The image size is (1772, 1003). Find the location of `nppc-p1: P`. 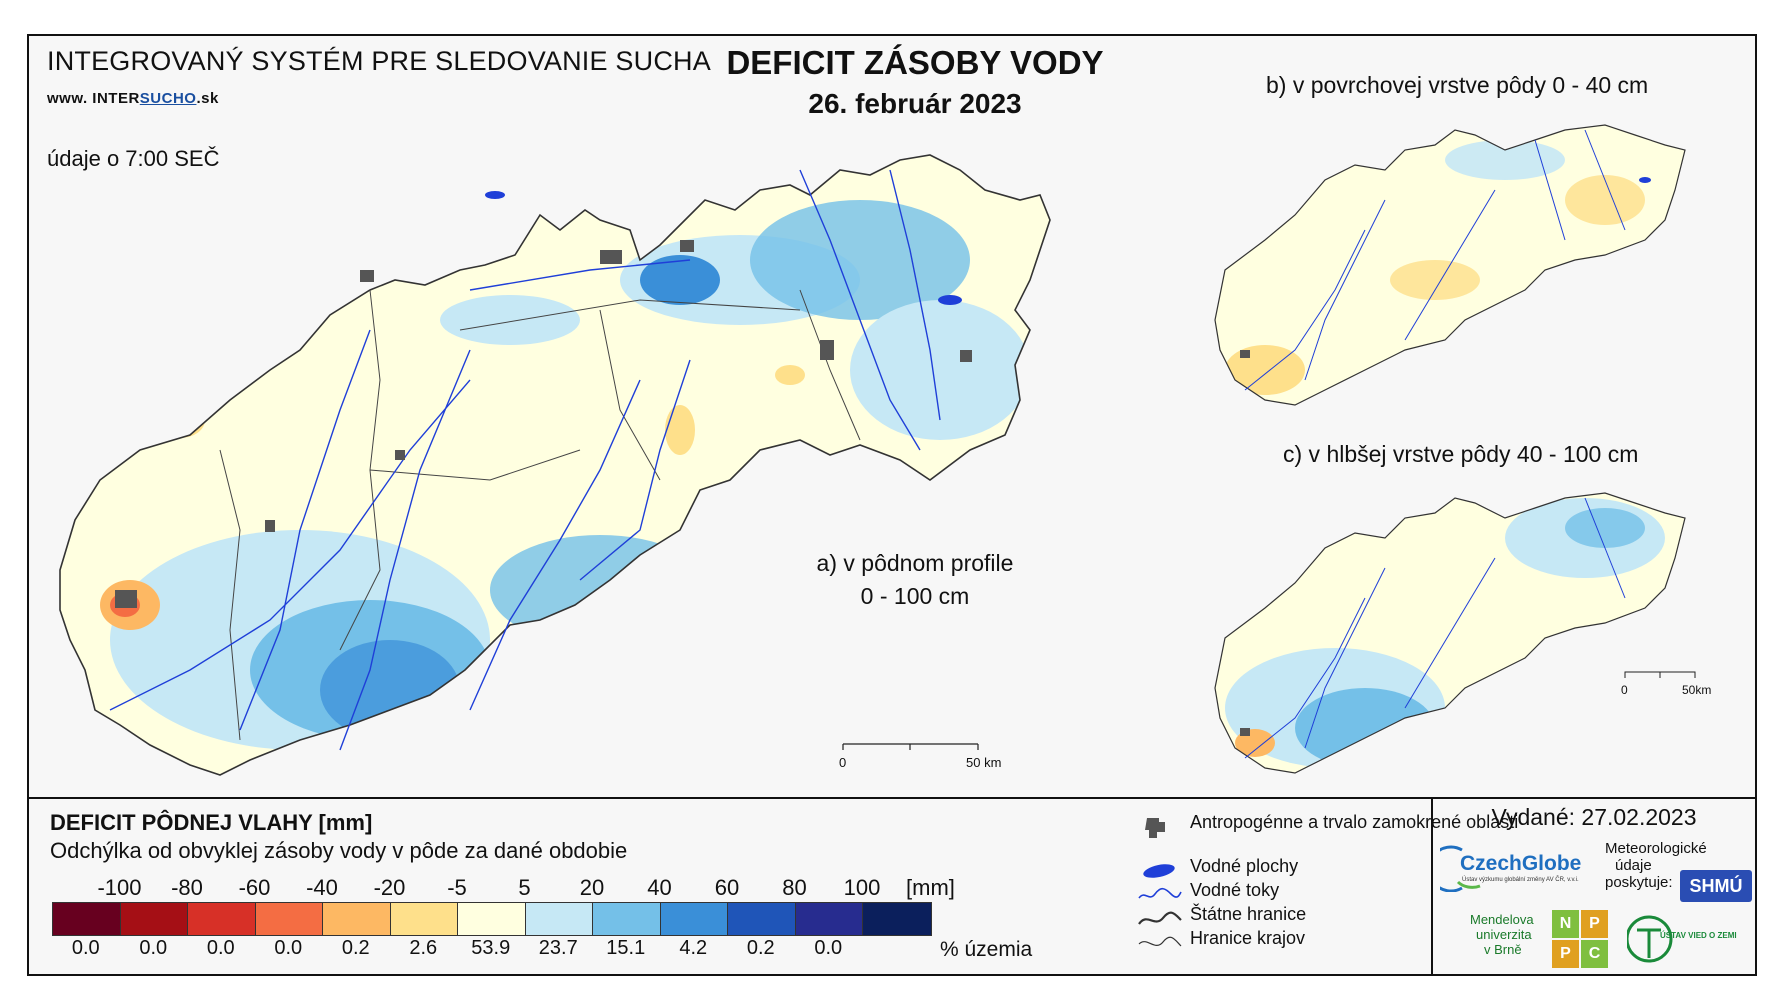

nppc-p1: P is located at coordinates (1594, 924).